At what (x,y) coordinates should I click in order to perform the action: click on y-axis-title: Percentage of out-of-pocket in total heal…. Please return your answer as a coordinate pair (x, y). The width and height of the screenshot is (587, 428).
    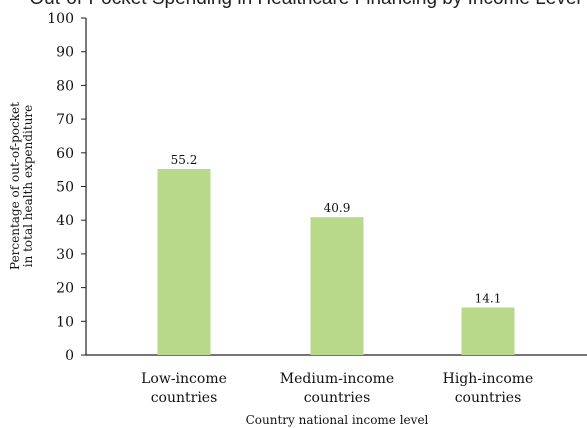
    Looking at the image, I should click on (21, 186).